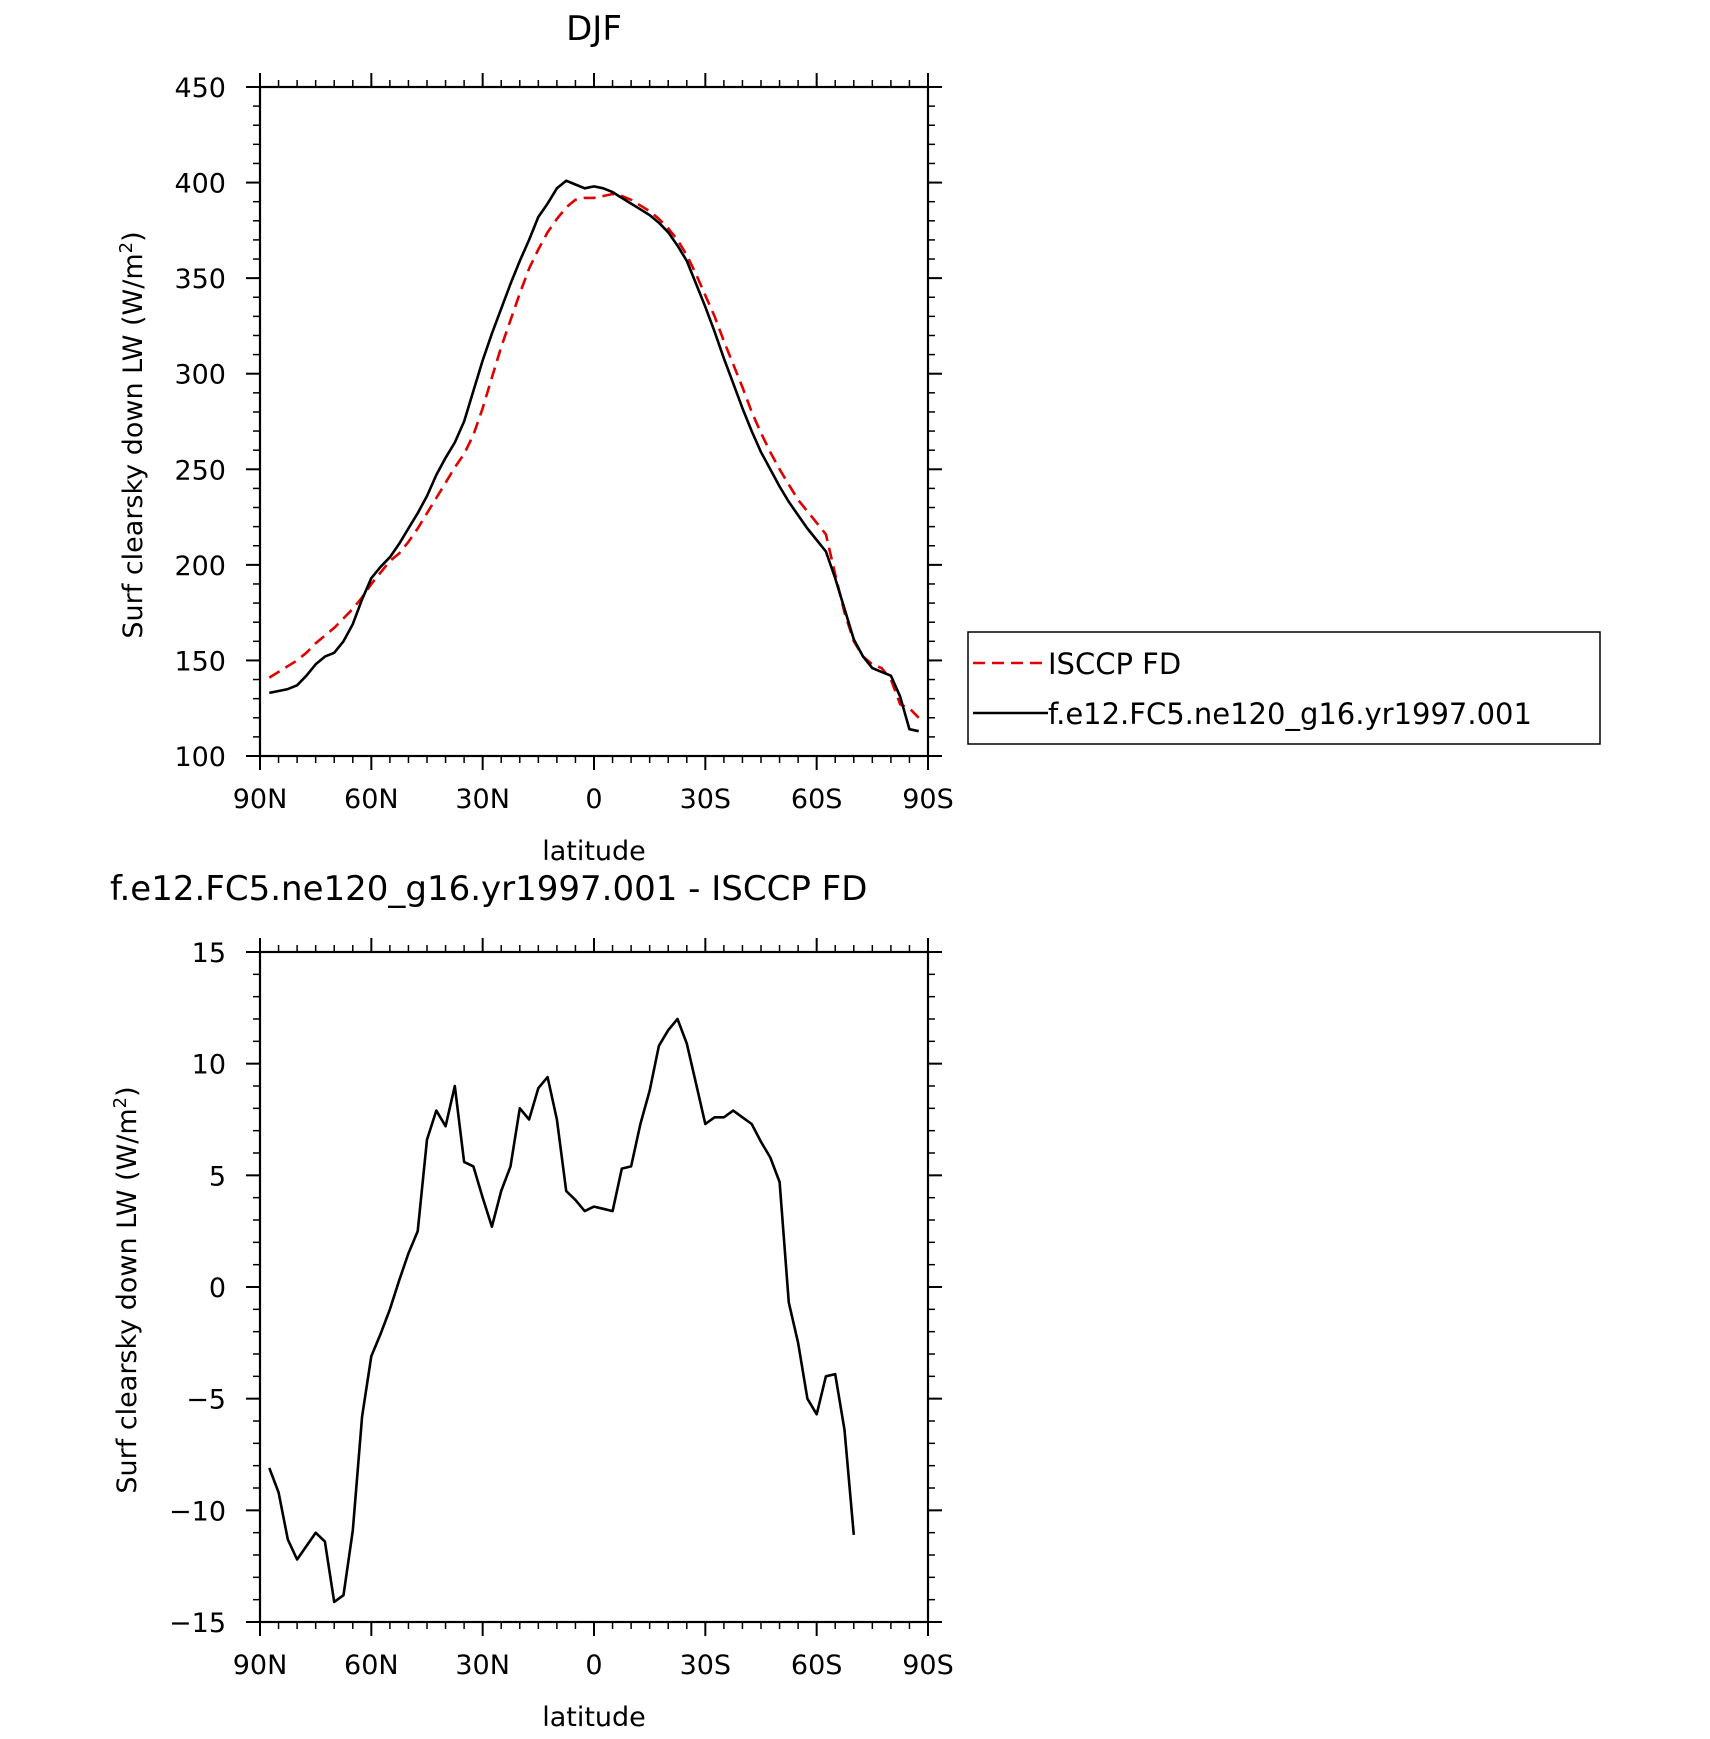 This screenshot has width=1710, height=1739. Describe the element at coordinates (706, 1665) in the screenshot. I see `bottom-x-tick-label: 30S` at that location.